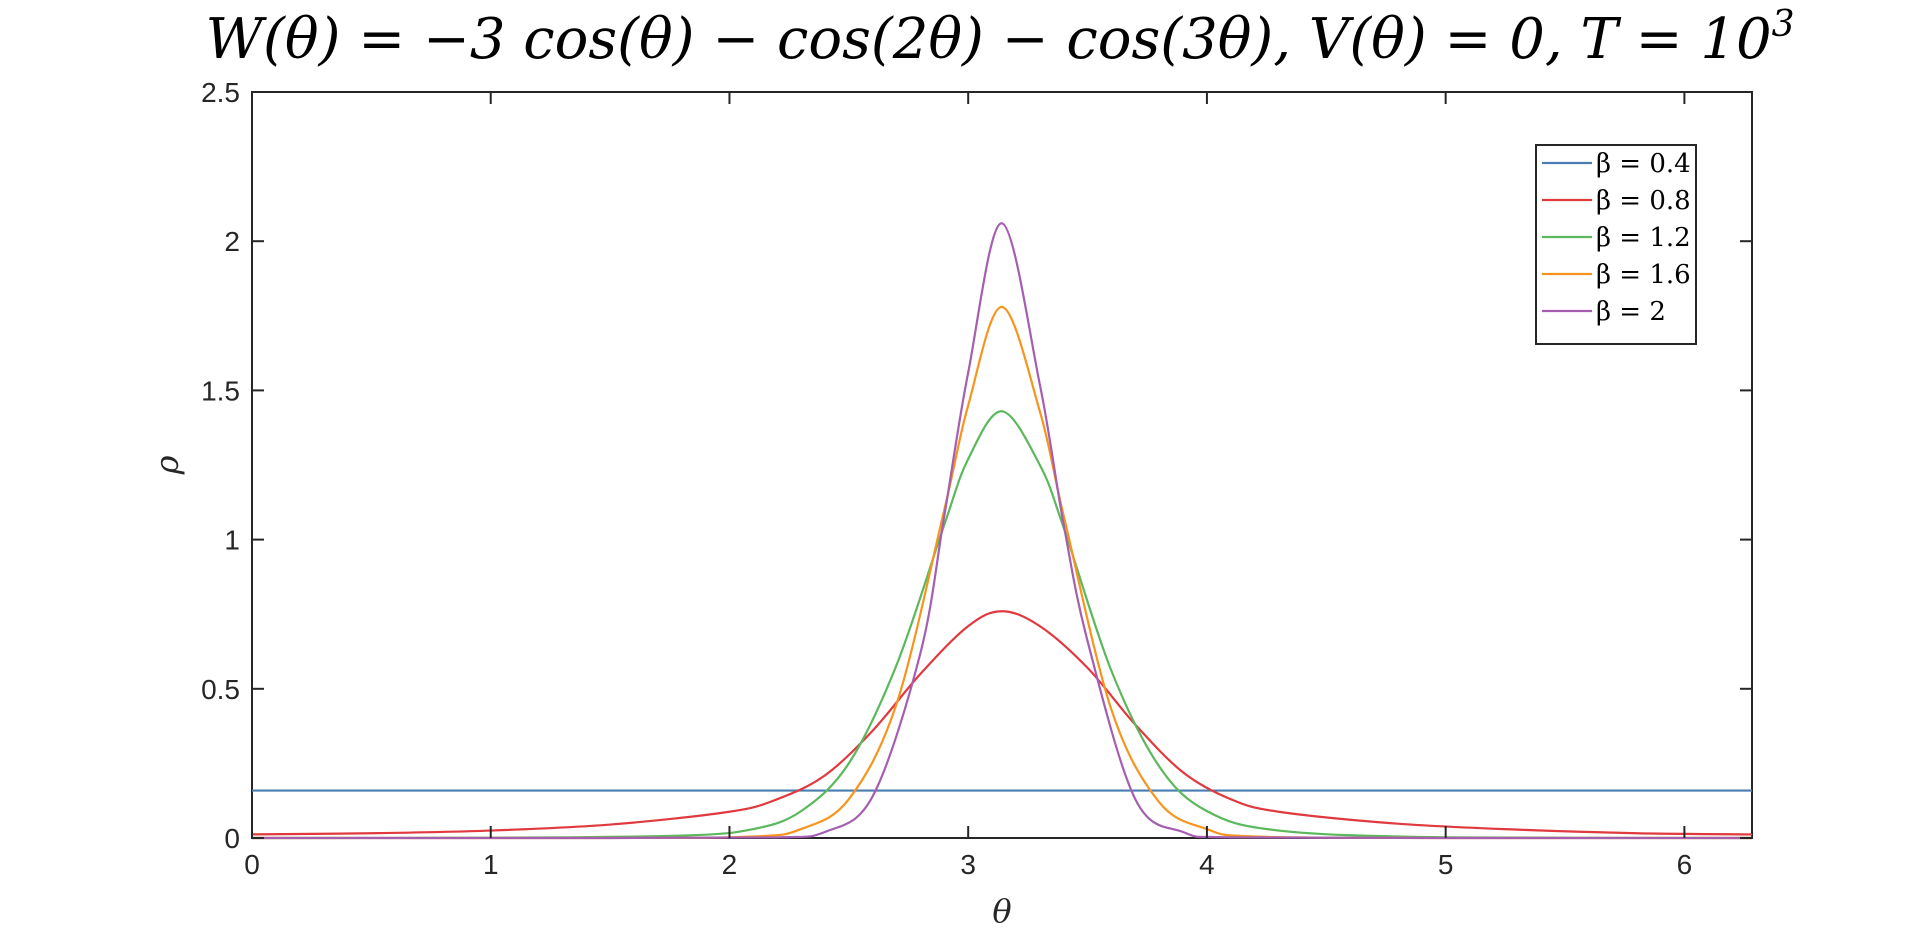 The width and height of the screenshot is (1920, 936). I want to click on legend-label-2: β = 1.2, so click(1643, 238).